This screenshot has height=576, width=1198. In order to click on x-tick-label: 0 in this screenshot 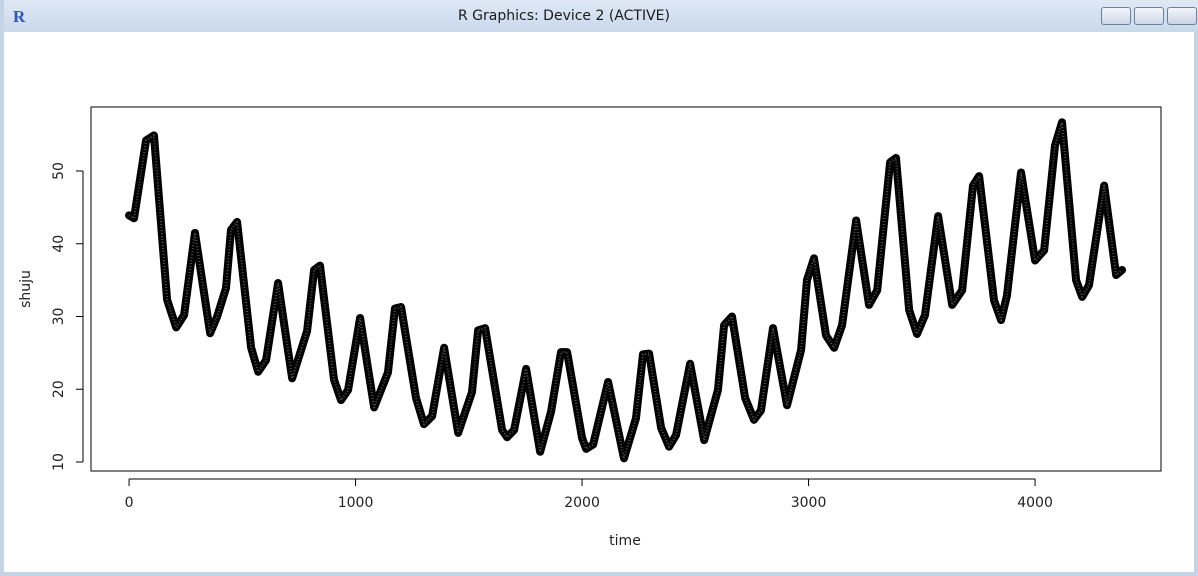, I will do `click(129, 503)`.